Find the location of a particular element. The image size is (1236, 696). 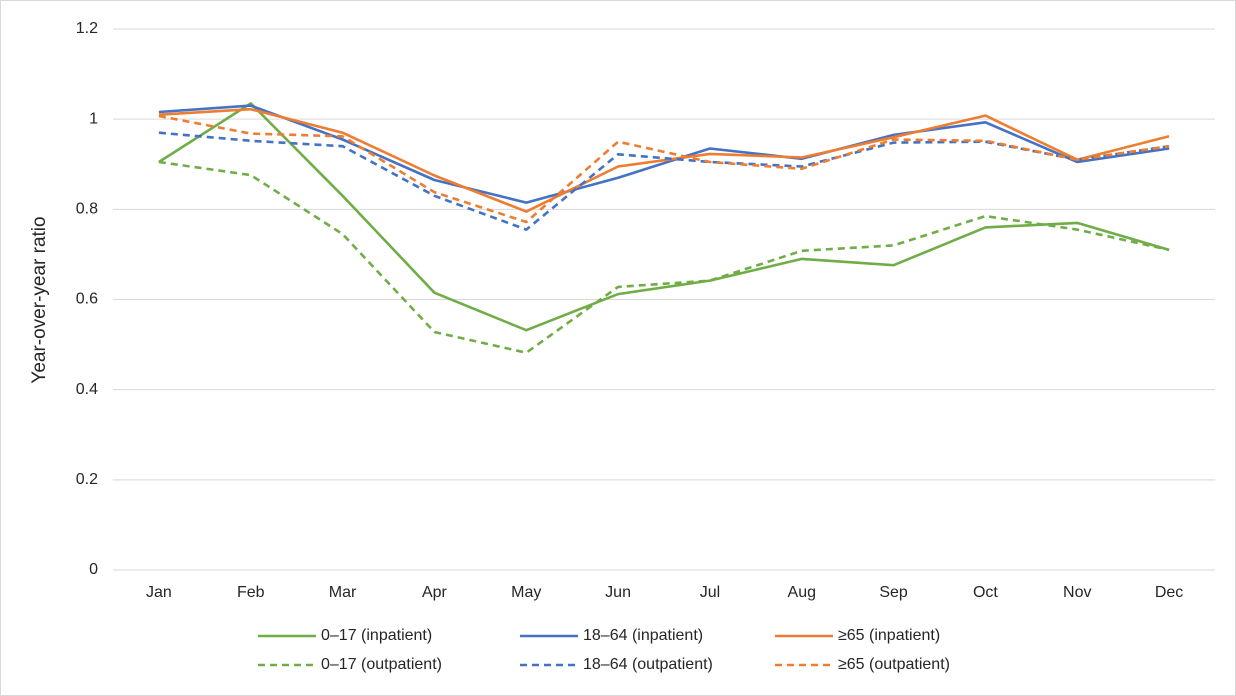

x-tick-label: Aug is located at coordinates (802, 592).